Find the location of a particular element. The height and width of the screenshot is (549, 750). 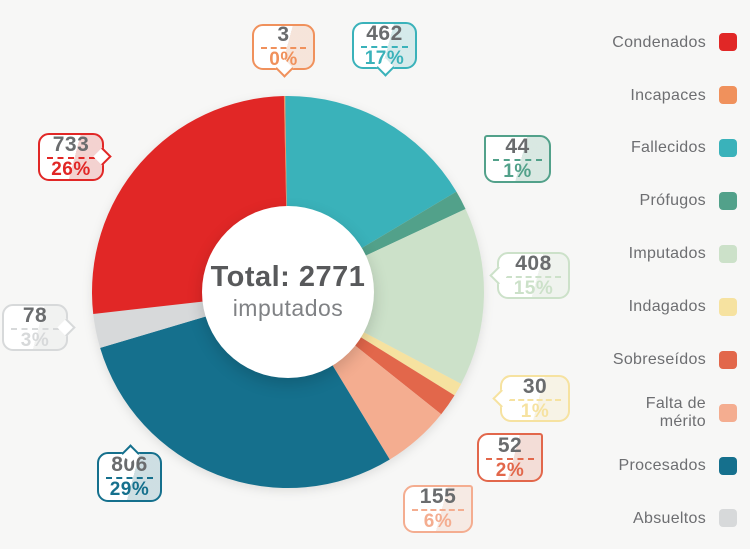

callout-indagados: 30 1% is located at coordinates (531, 398).